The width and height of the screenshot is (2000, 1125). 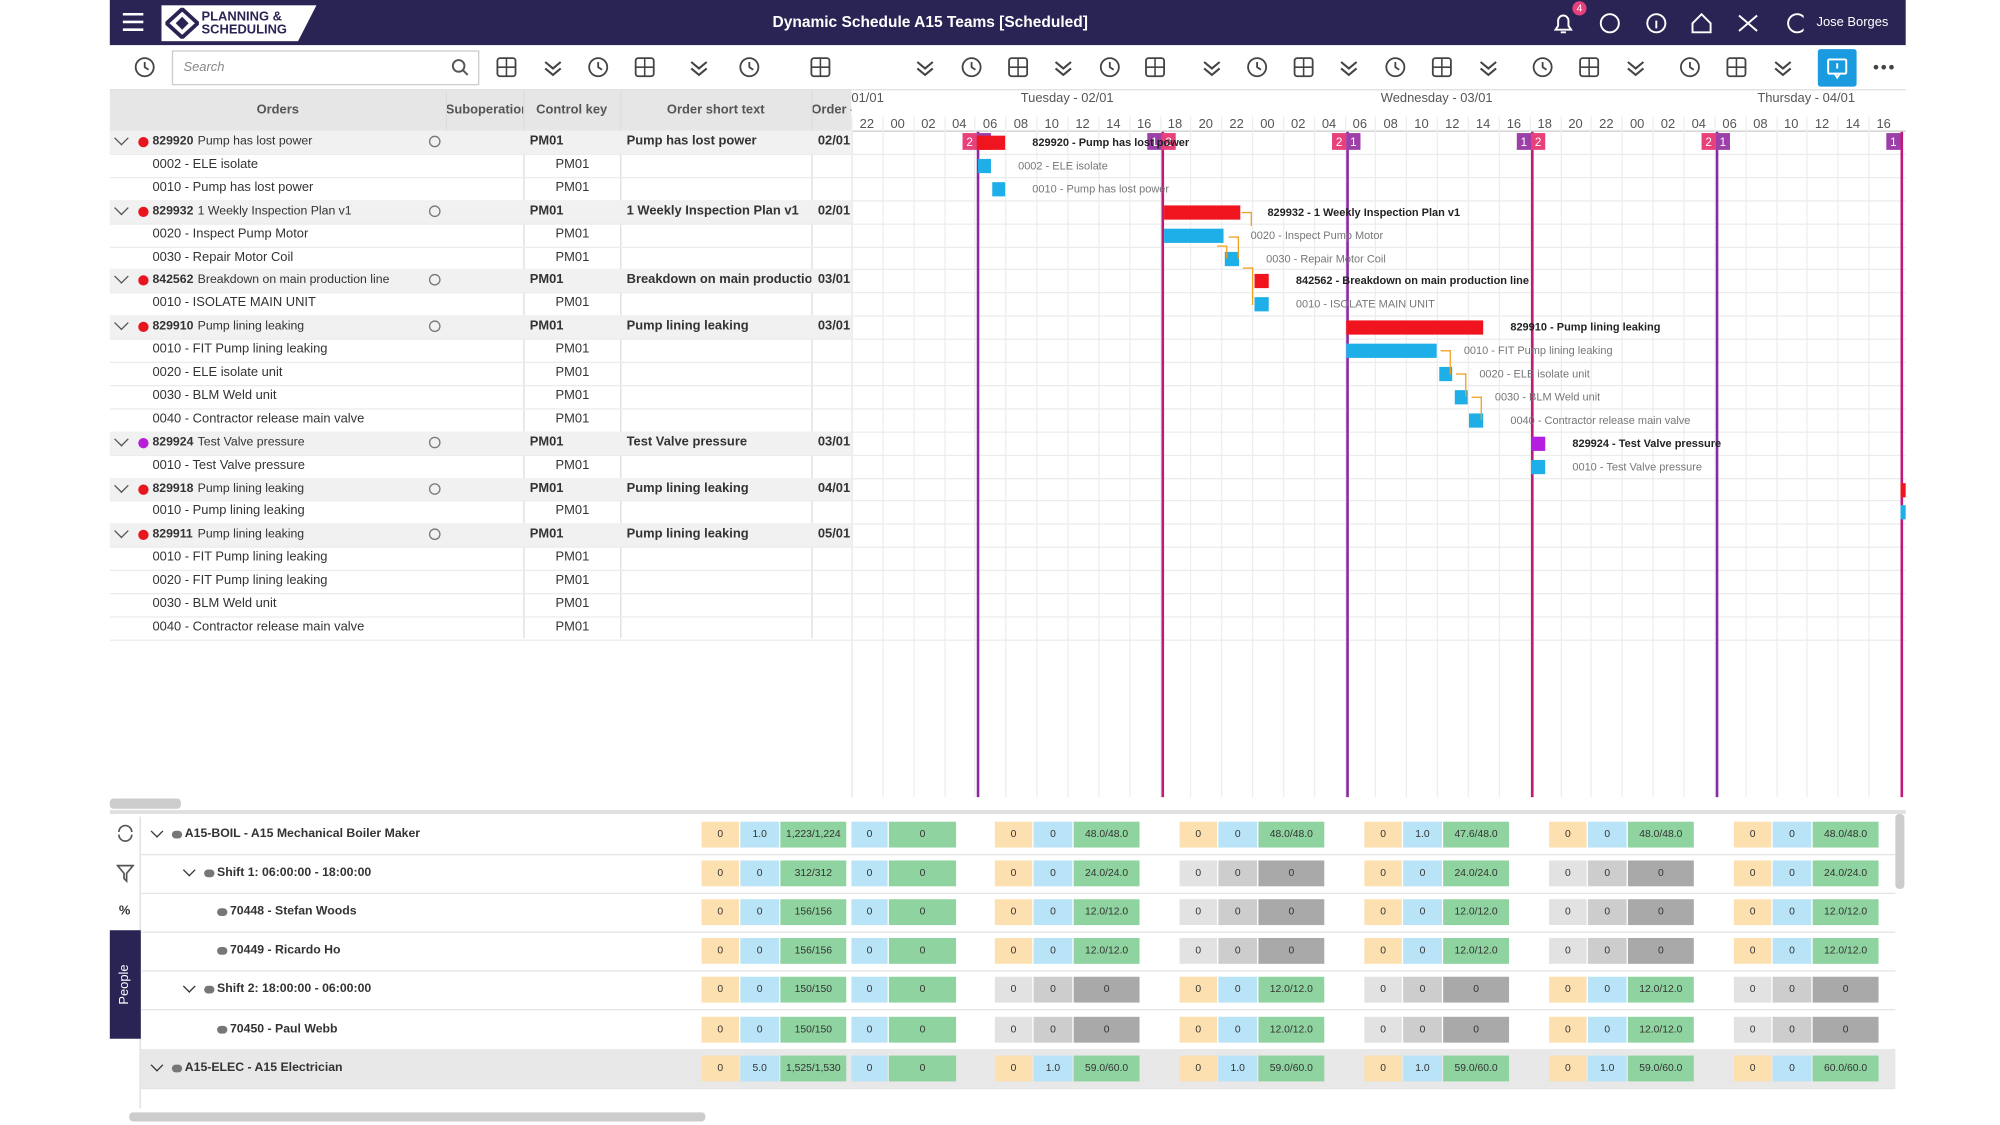 What do you see at coordinates (251, 488) in the screenshot?
I see `order-text: Pump lining leaking` at bounding box center [251, 488].